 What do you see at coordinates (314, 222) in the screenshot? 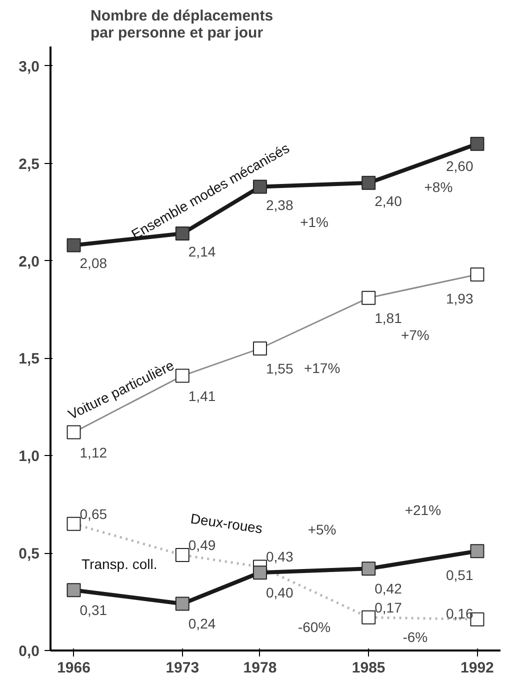
I see `annotation: +1%` at bounding box center [314, 222].